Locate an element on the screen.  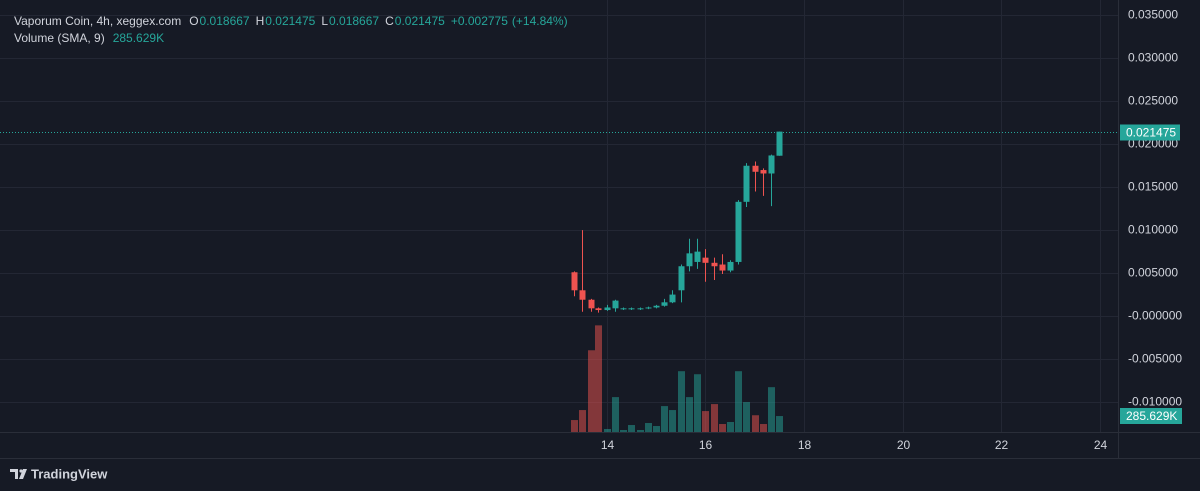
logo-text: TradingView is located at coordinates (69, 473).